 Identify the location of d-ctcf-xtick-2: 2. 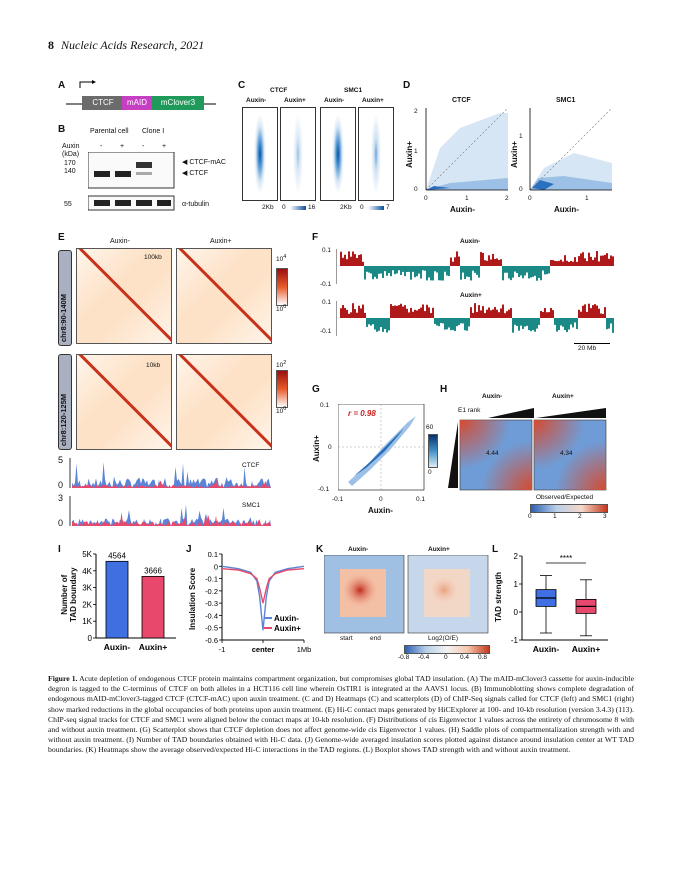
(507, 198).